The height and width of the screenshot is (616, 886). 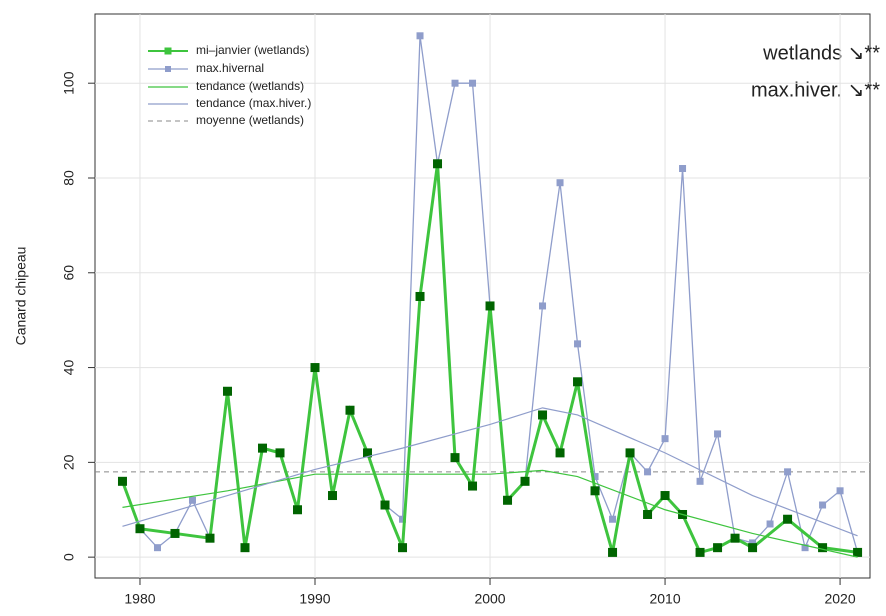 What do you see at coordinates (314, 599) in the screenshot?
I see `x-tick-label: 1990` at bounding box center [314, 599].